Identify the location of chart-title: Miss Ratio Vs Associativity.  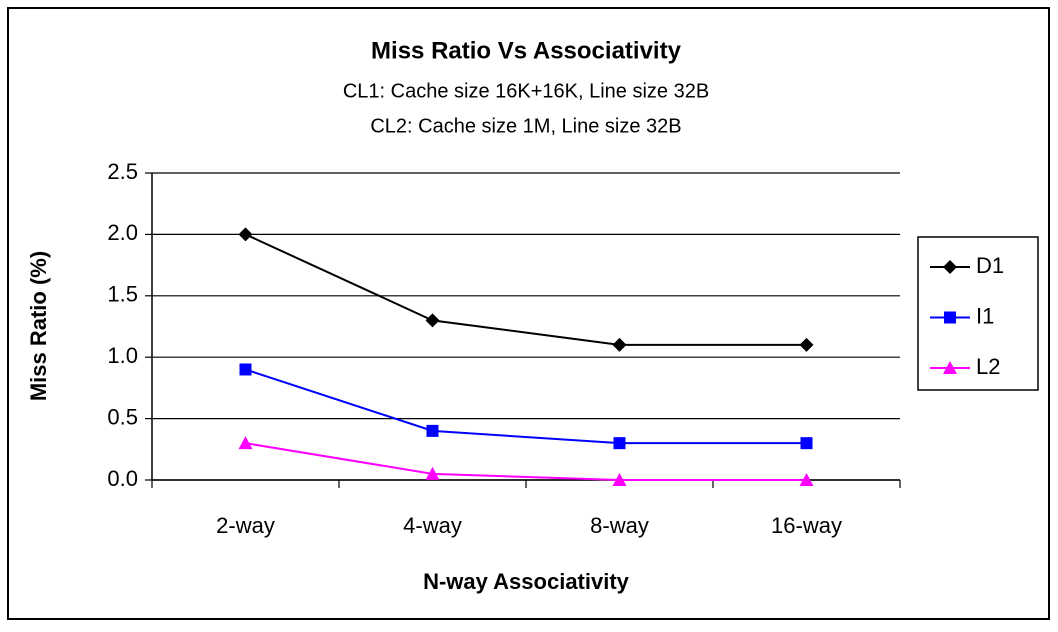
(526, 50).